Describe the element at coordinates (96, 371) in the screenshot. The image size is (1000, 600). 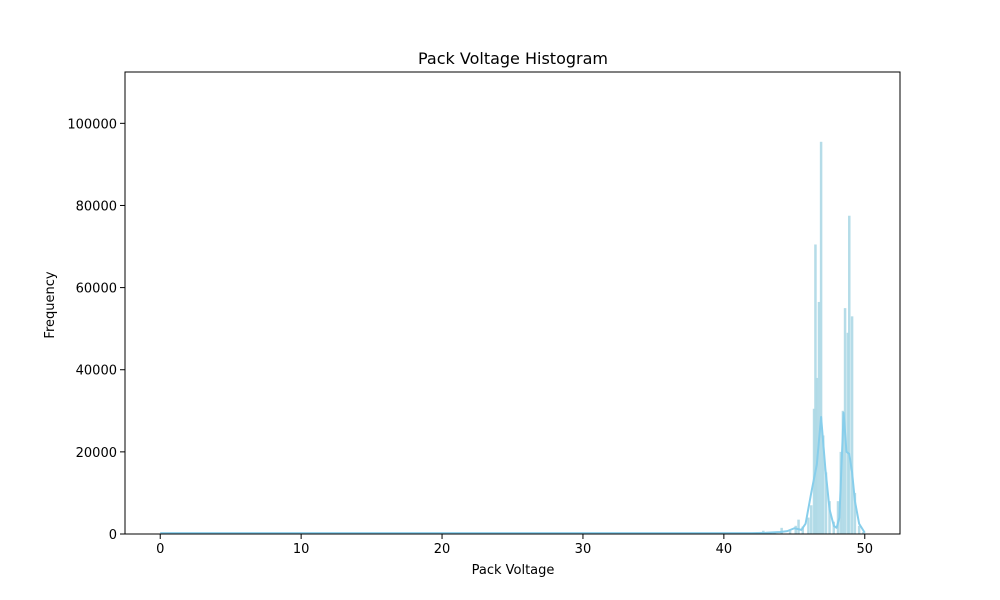
I see `y-tick-label: 40000` at that location.